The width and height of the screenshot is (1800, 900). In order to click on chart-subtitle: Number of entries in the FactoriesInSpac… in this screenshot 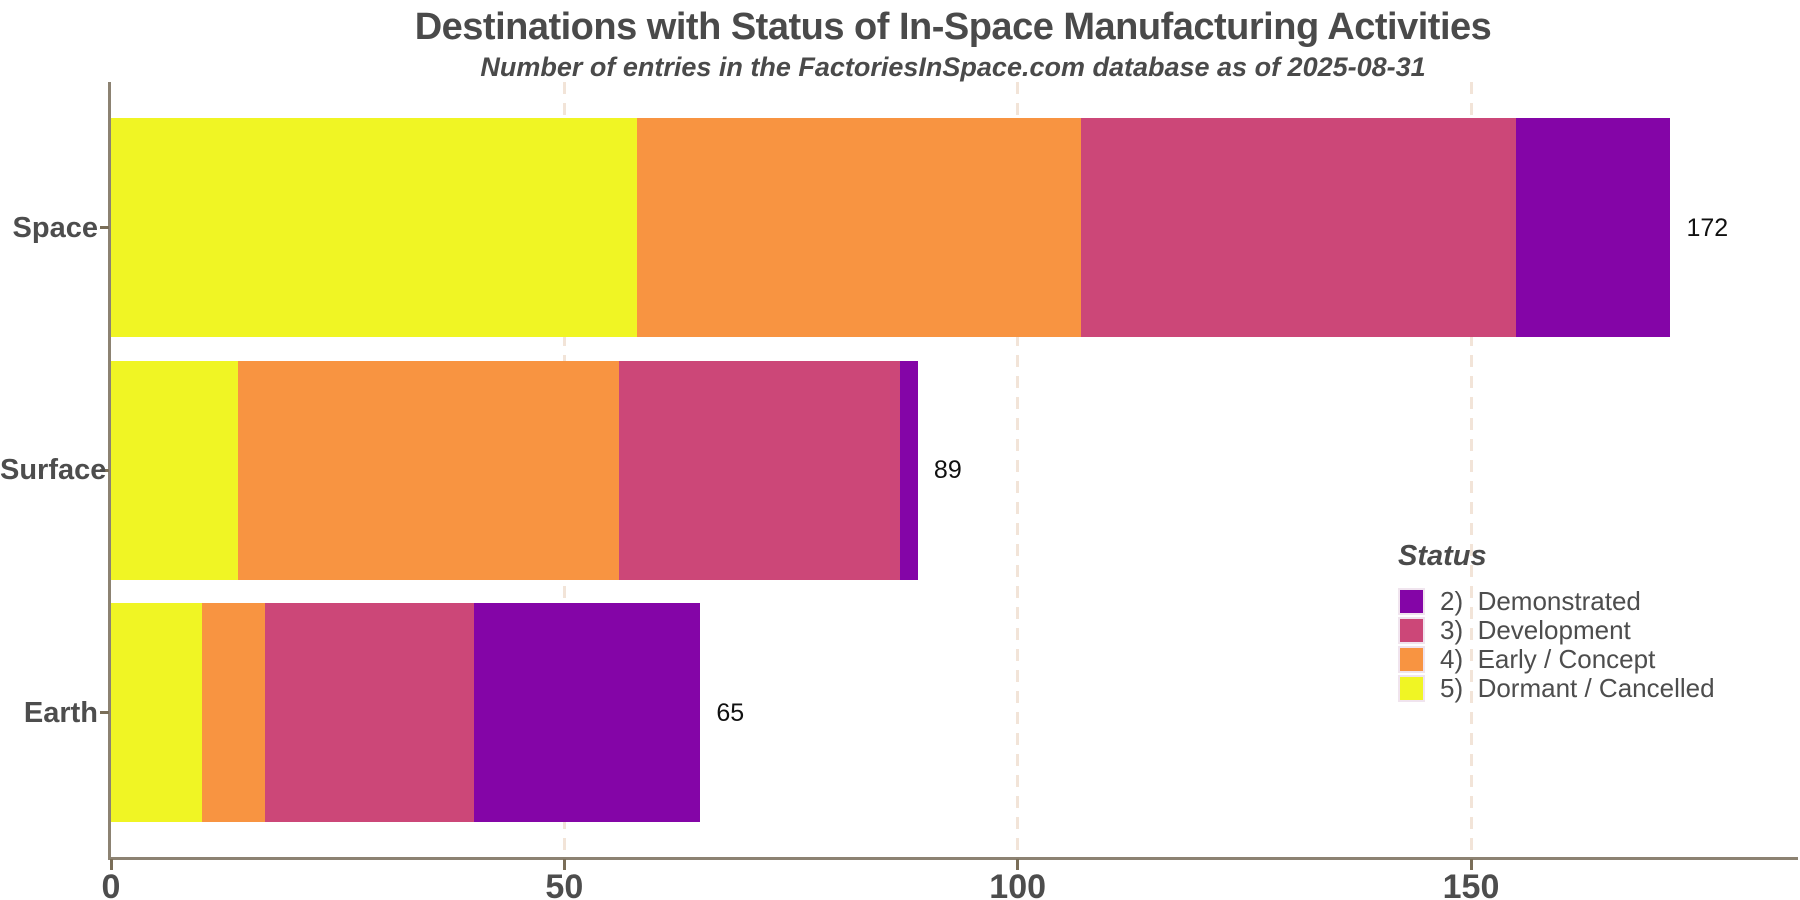, I will do `click(953, 67)`.